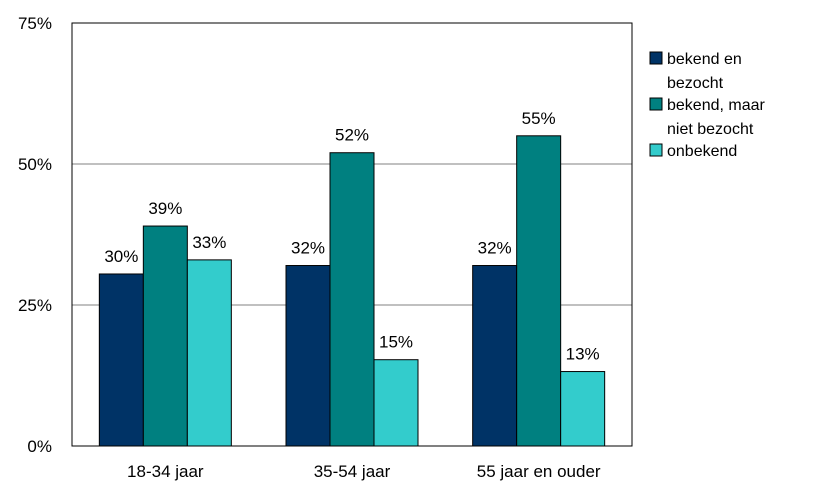 The width and height of the screenshot is (825, 486). What do you see at coordinates (710, 129) in the screenshot?
I see `legend-label: niet bezocht` at bounding box center [710, 129].